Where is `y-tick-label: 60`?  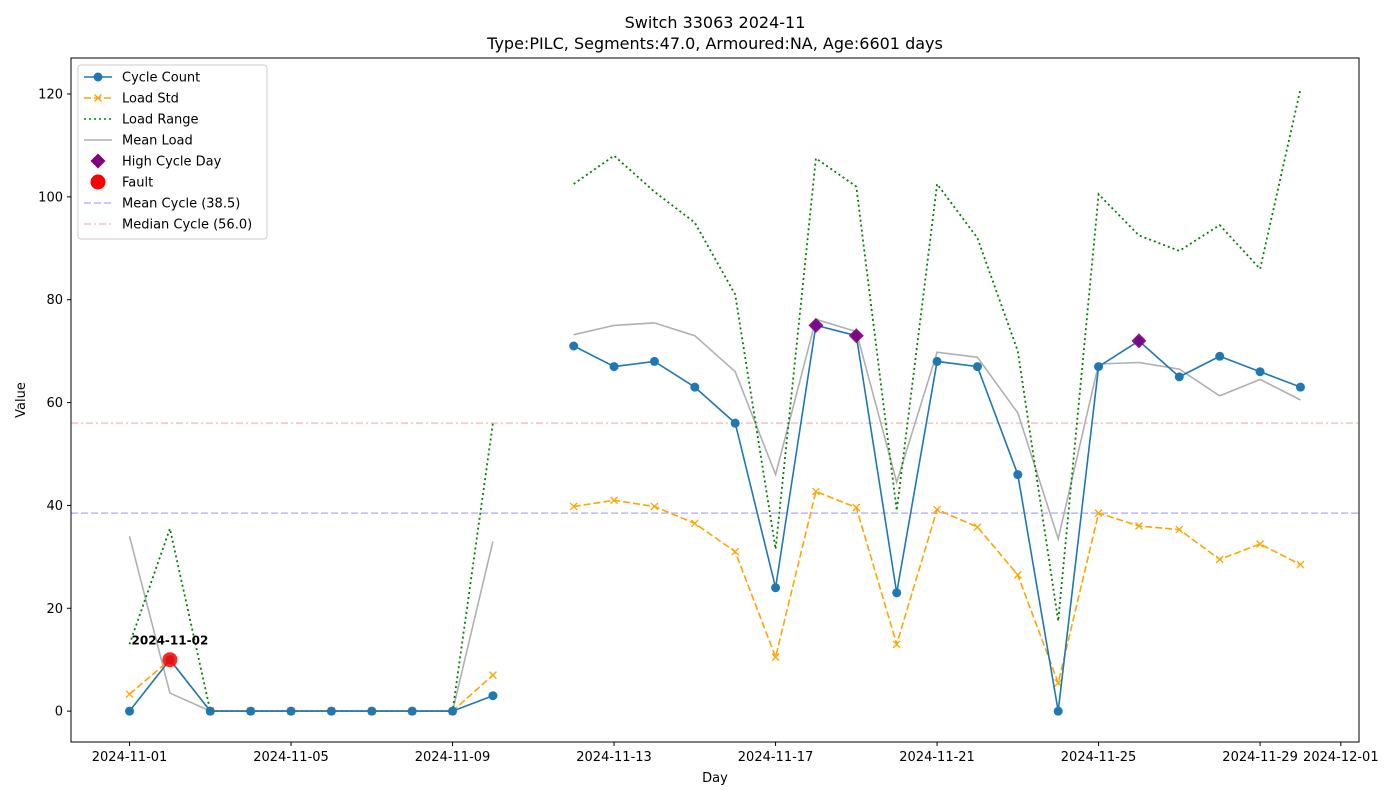 y-tick-label: 60 is located at coordinates (54, 403).